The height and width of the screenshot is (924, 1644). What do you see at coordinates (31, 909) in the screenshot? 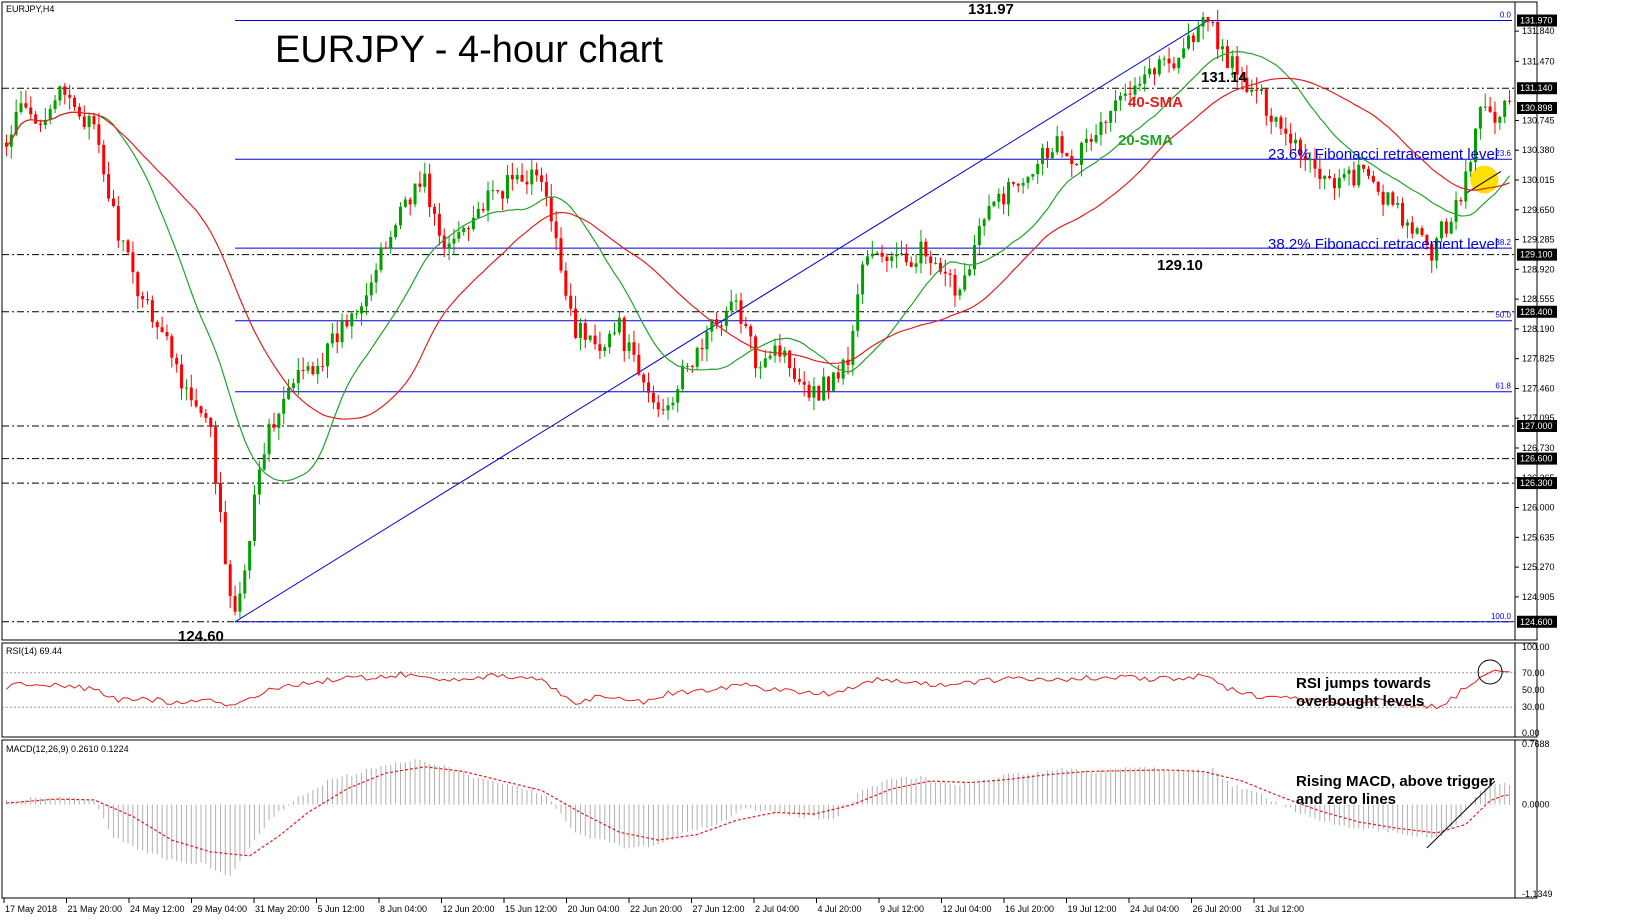
I see `time-tick-label: 17 May 2018` at bounding box center [31, 909].